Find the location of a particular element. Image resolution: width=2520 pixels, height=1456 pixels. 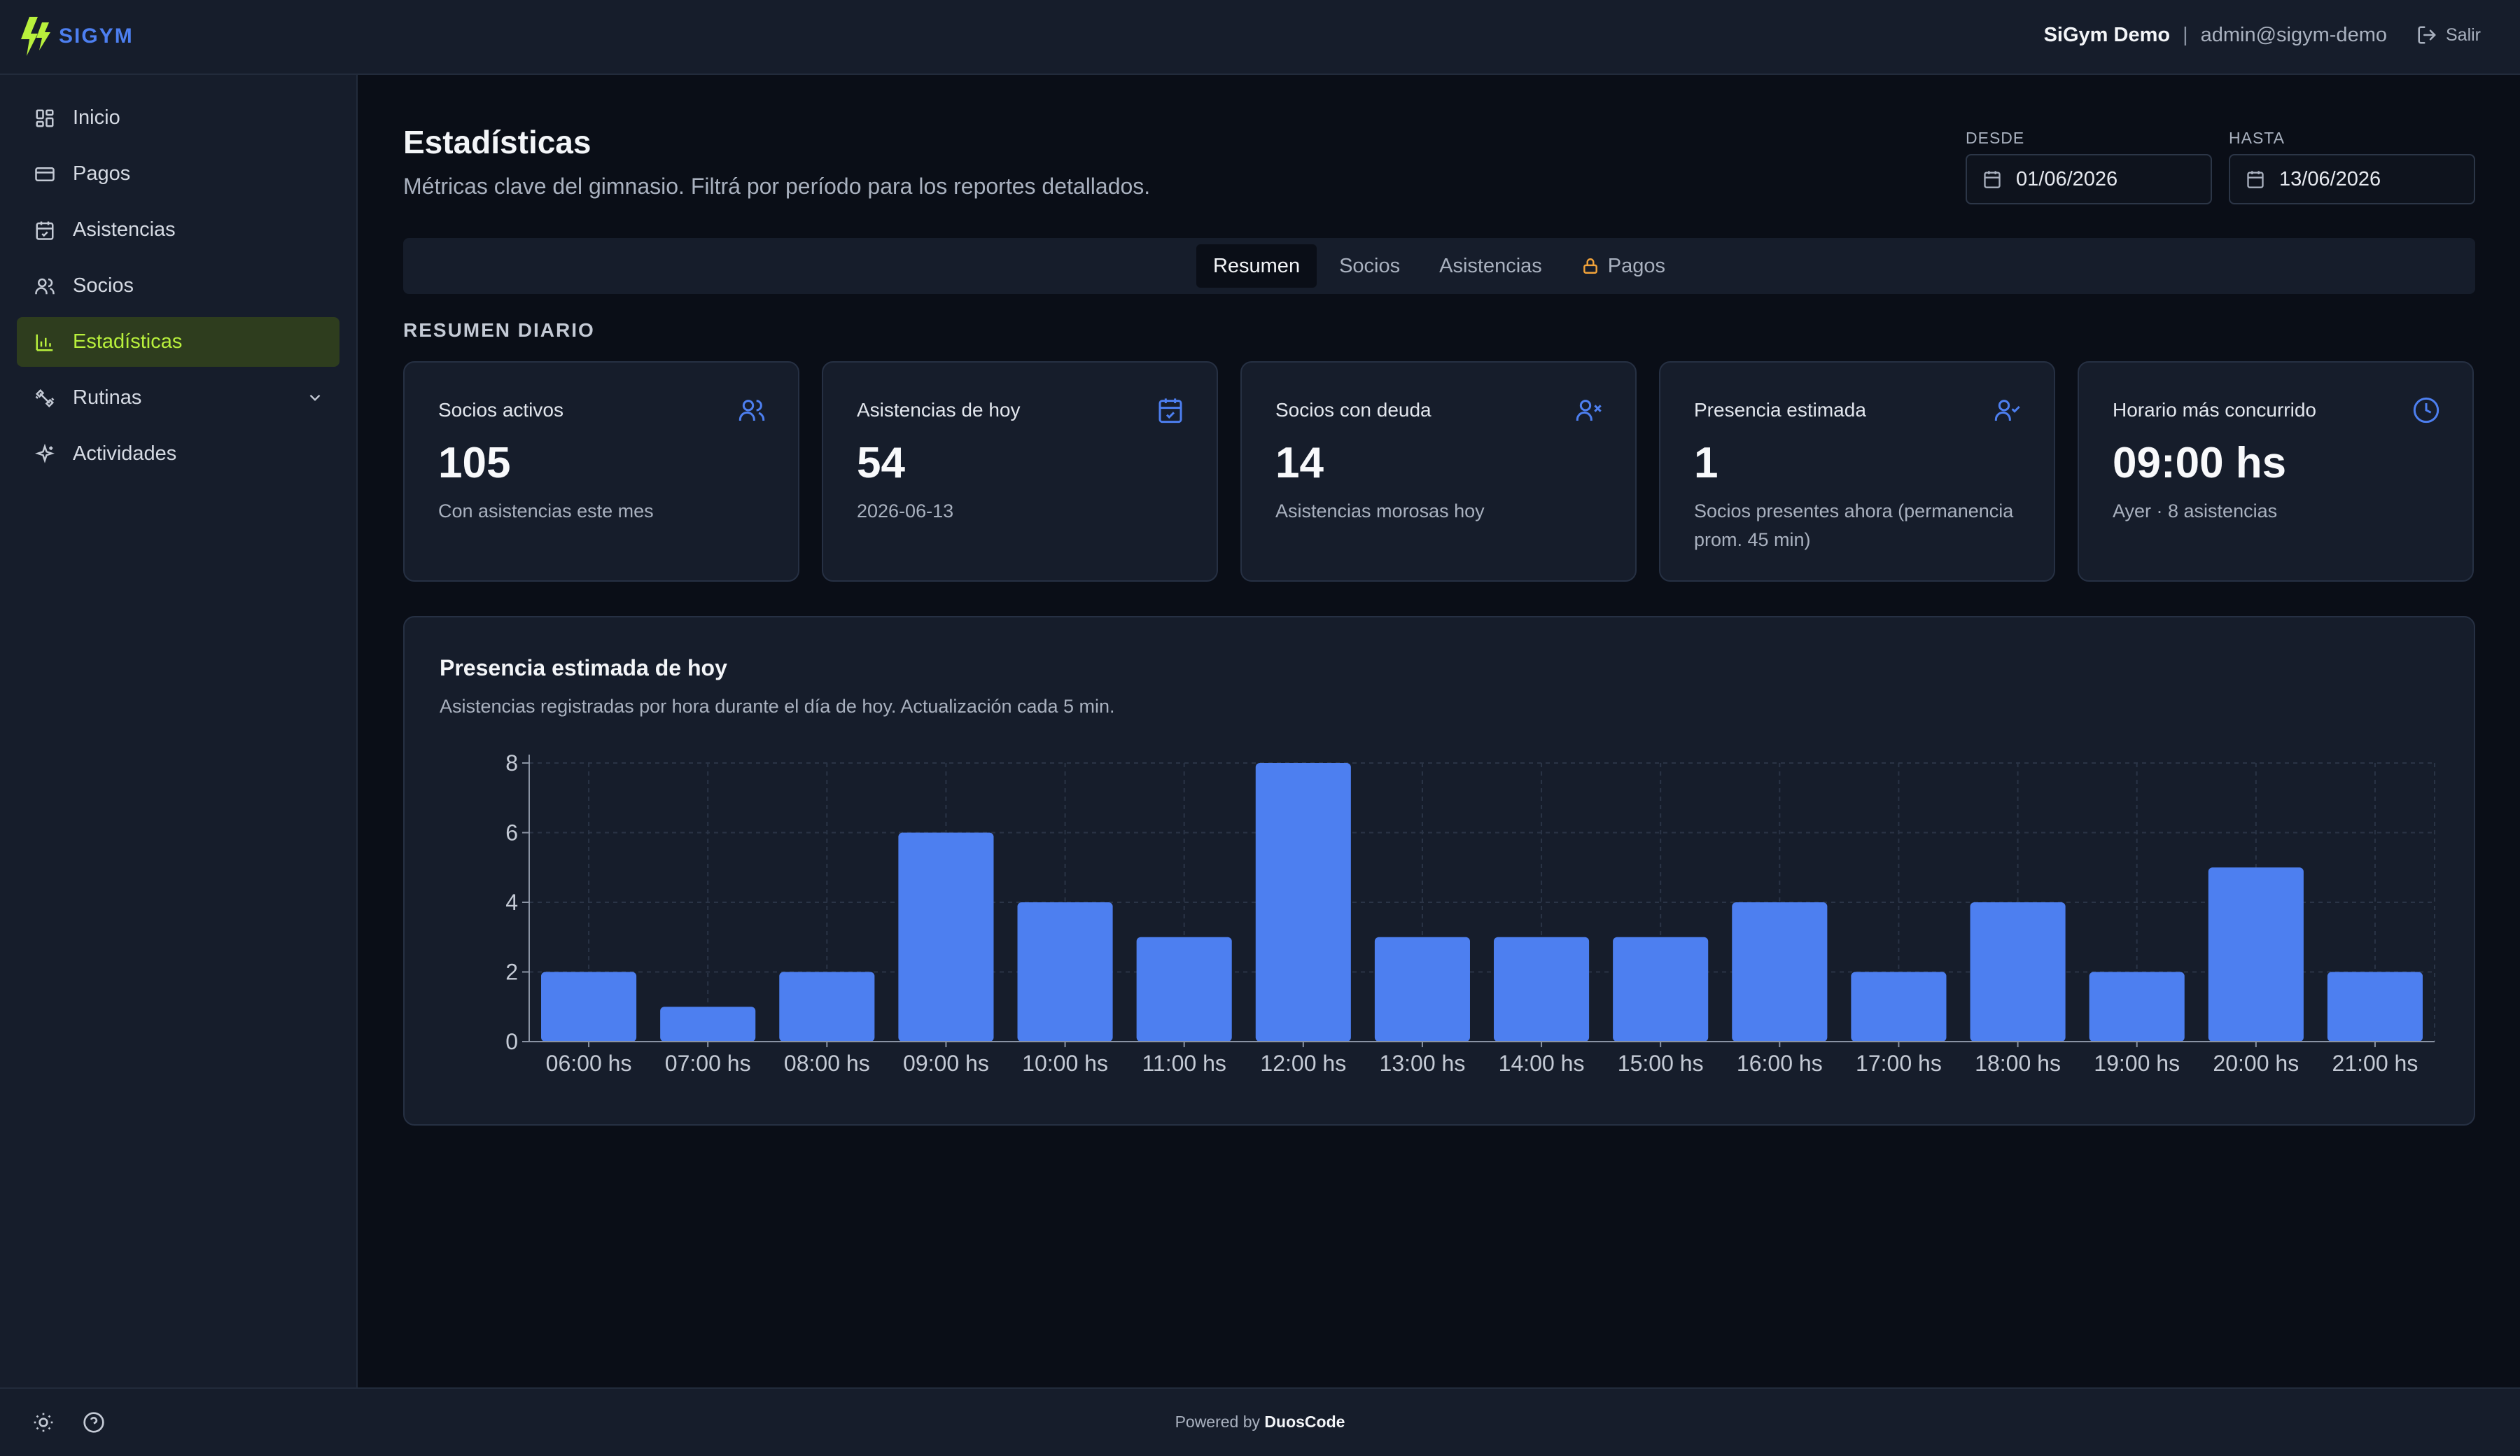

logout-icon is located at coordinates (2427, 35).